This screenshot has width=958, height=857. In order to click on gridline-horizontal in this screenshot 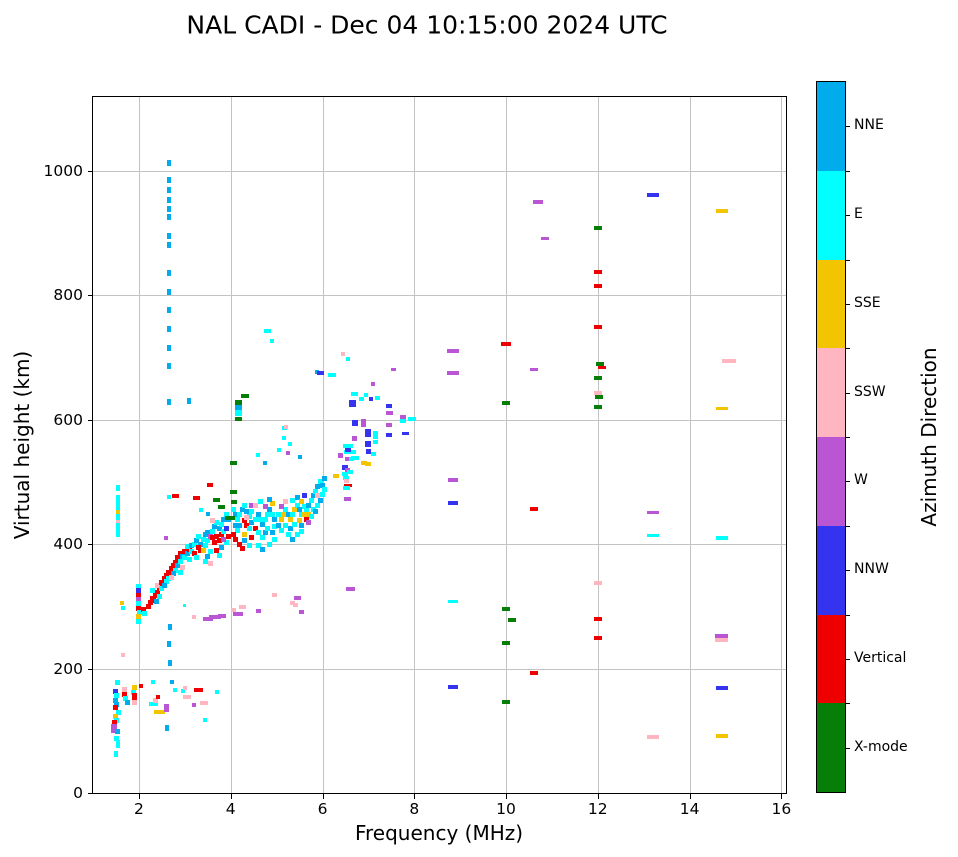, I will do `click(439, 295)`.